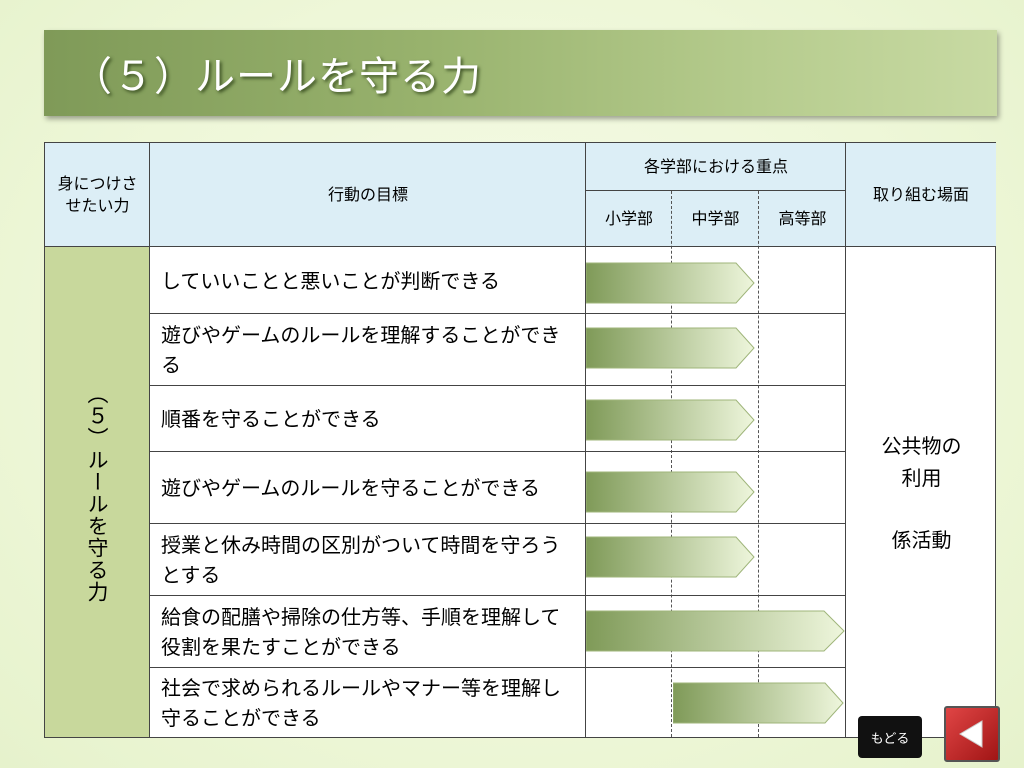 Image resolution: width=1024 pixels, height=768 pixels. I want to click on back-button, so click(972, 734).